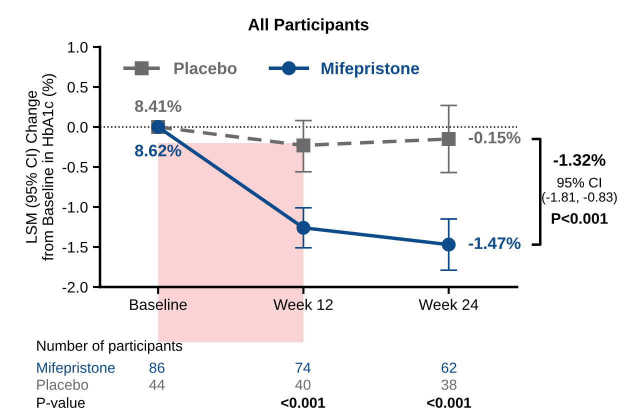 Image resolution: width=625 pixels, height=414 pixels. Describe the element at coordinates (78, 87) in the screenshot. I see `y-tick-label: 0.5` at that location.